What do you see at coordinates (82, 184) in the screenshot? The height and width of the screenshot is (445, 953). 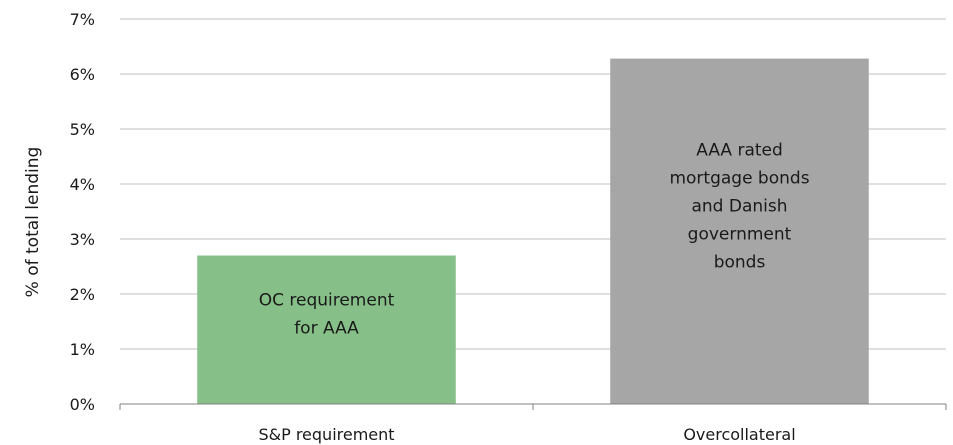 I see `y-tick-label: 4%` at bounding box center [82, 184].